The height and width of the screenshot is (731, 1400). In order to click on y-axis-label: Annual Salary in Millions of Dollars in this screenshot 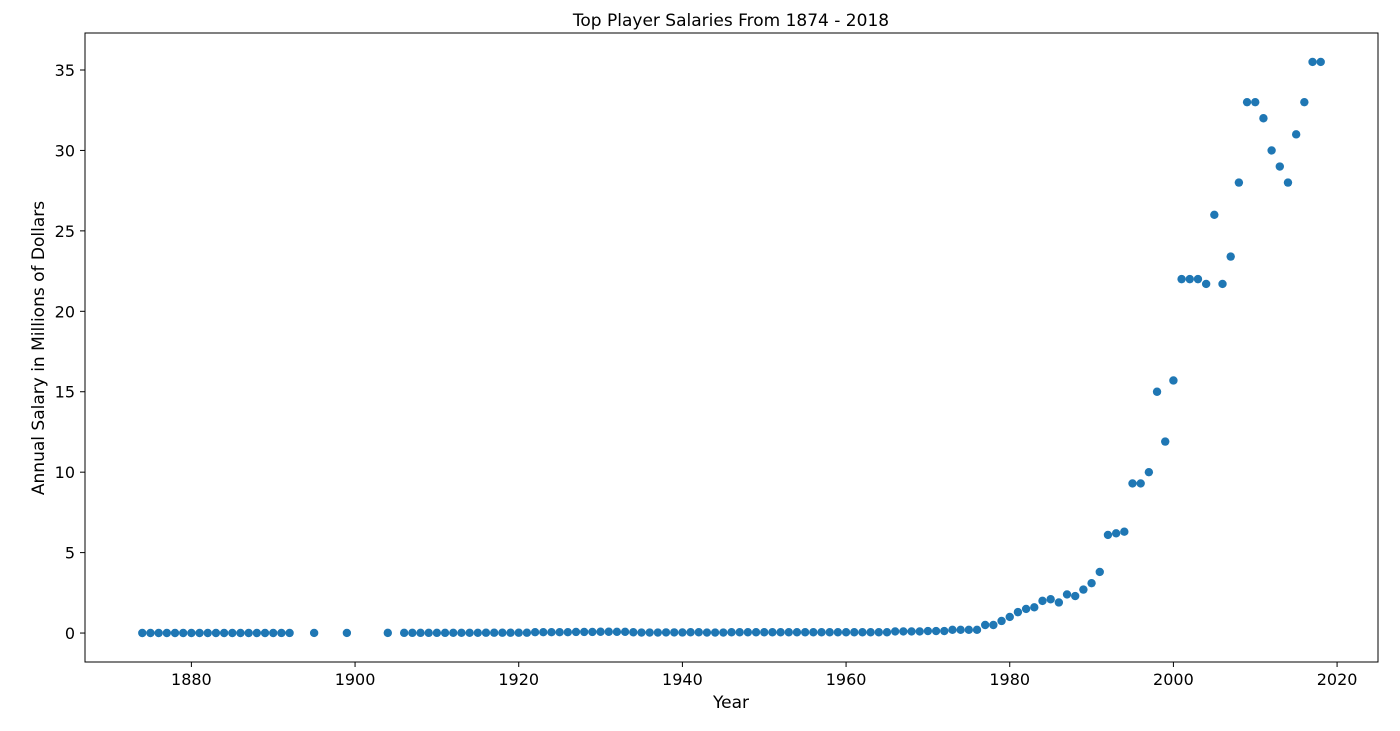, I will do `click(39, 348)`.